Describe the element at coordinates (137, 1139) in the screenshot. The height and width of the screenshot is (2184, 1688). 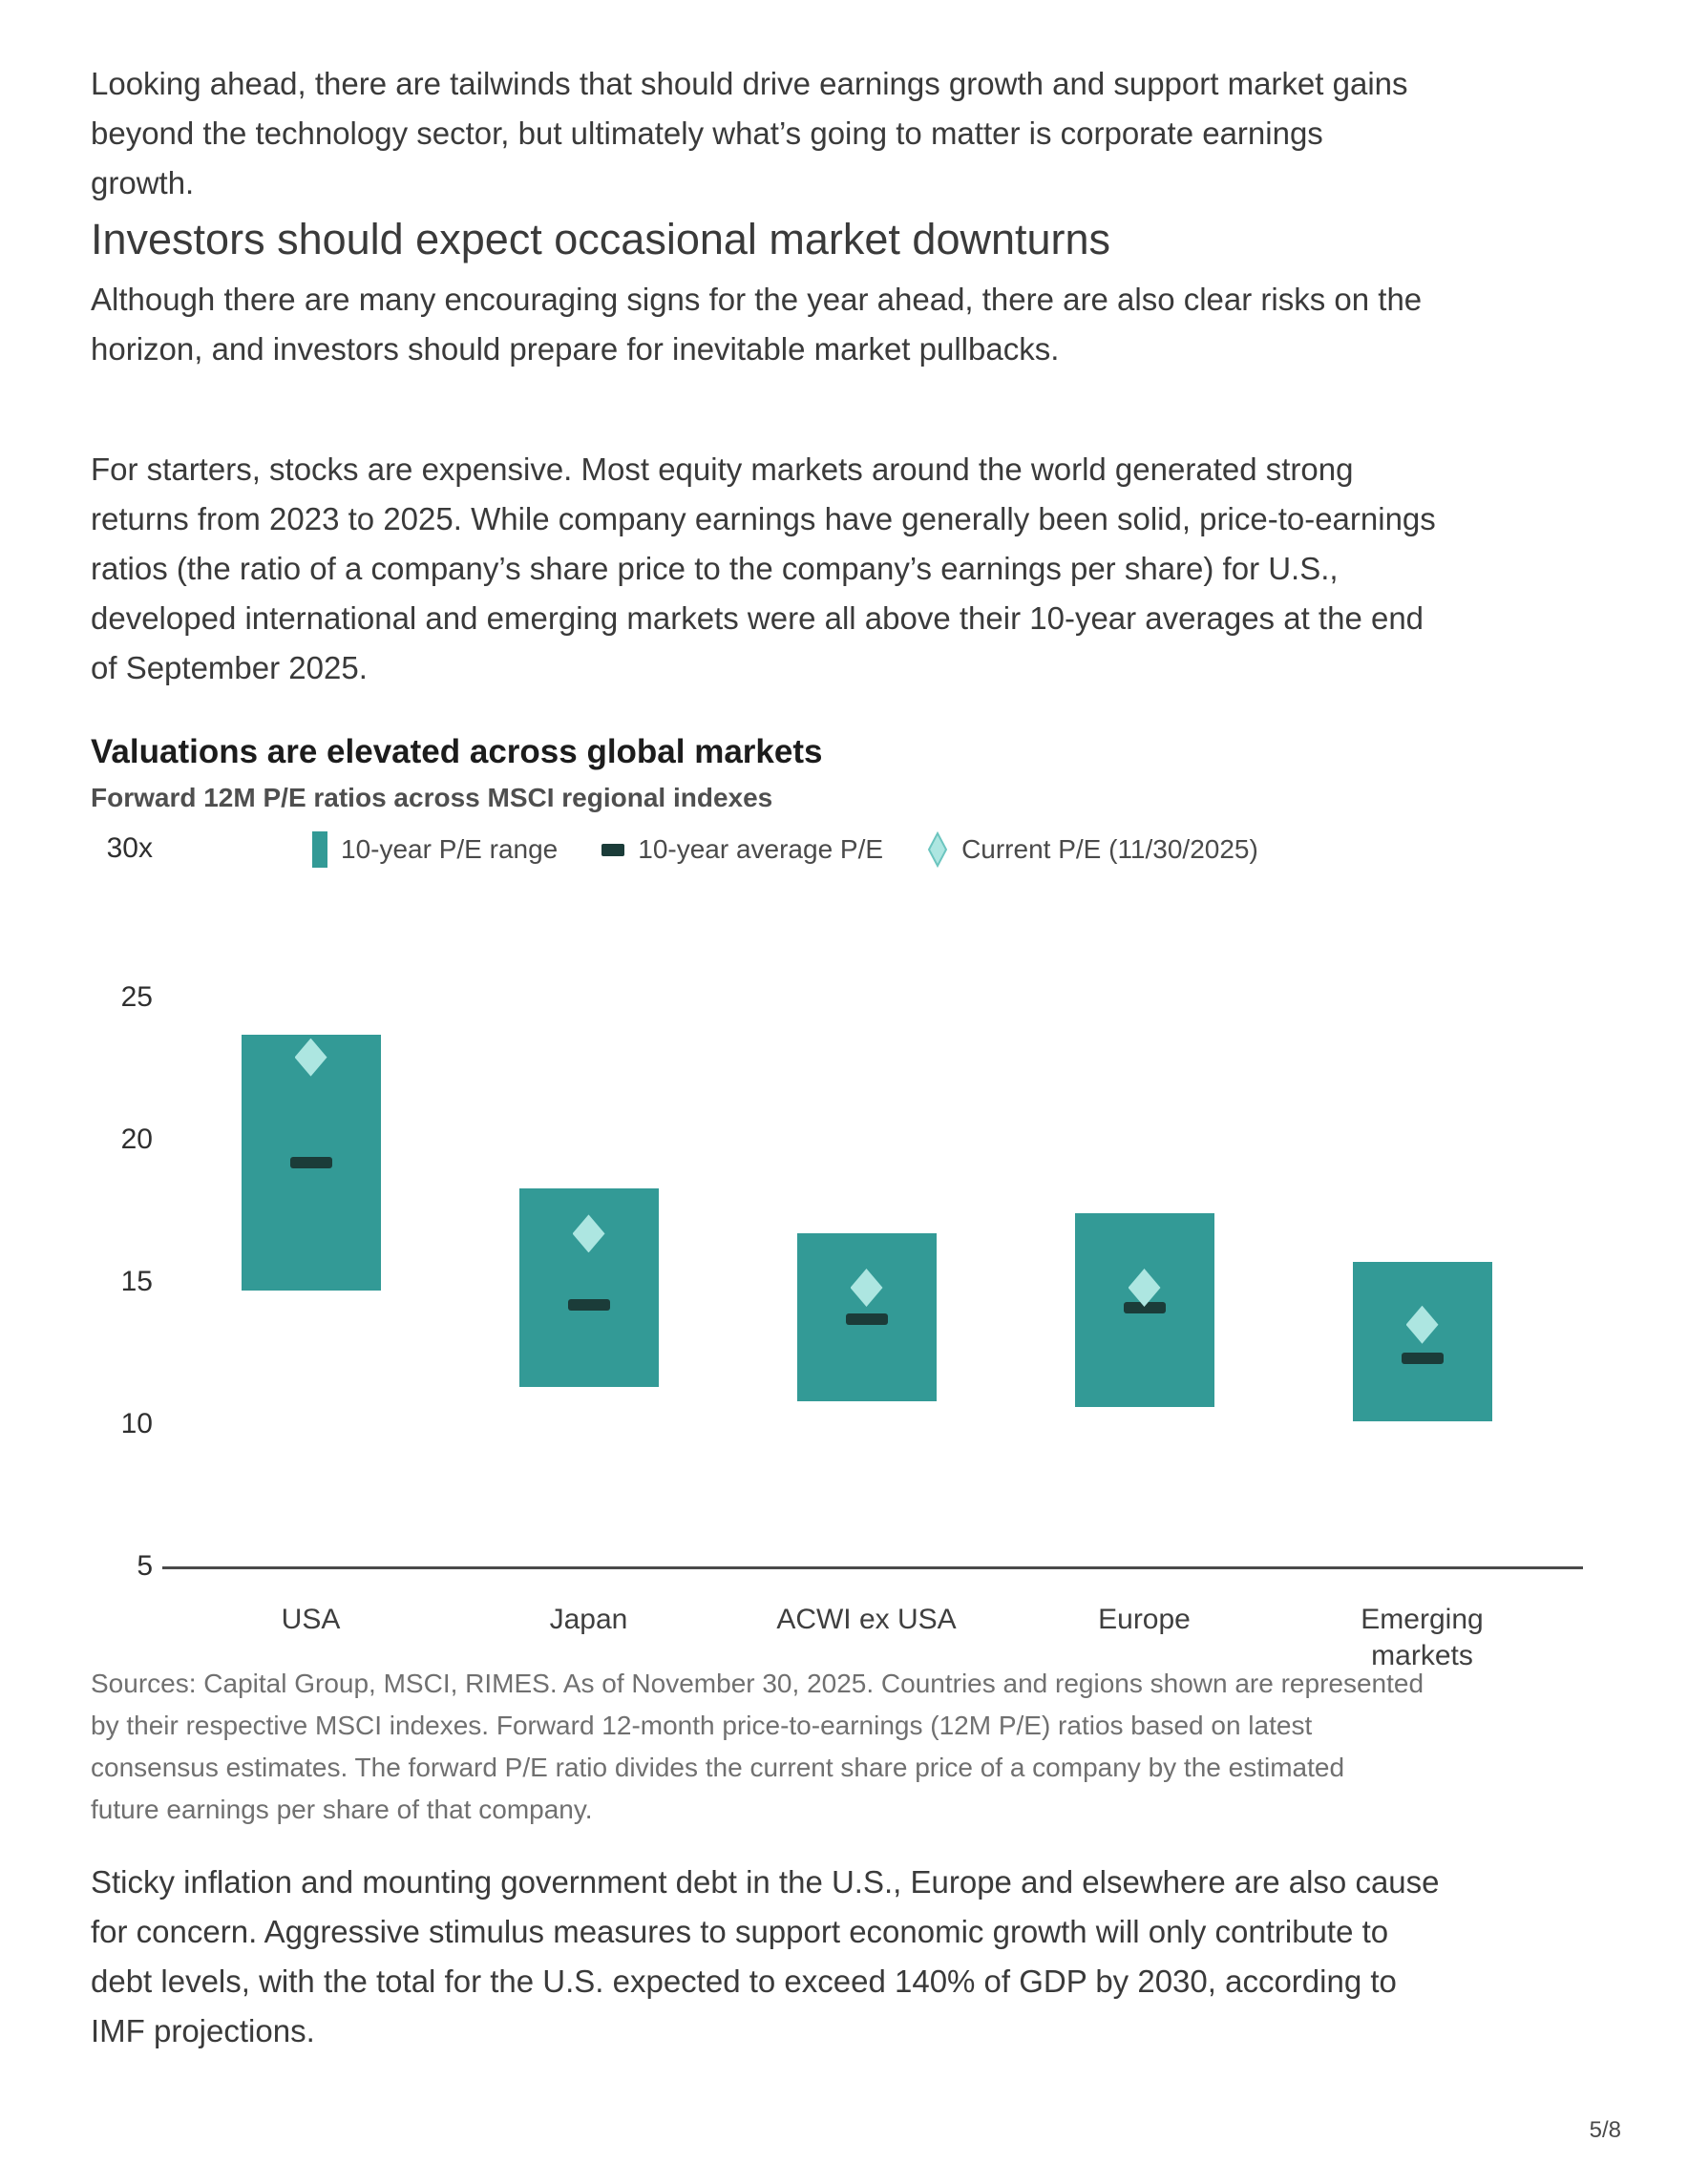
I see `y-tick-label: 20` at that location.